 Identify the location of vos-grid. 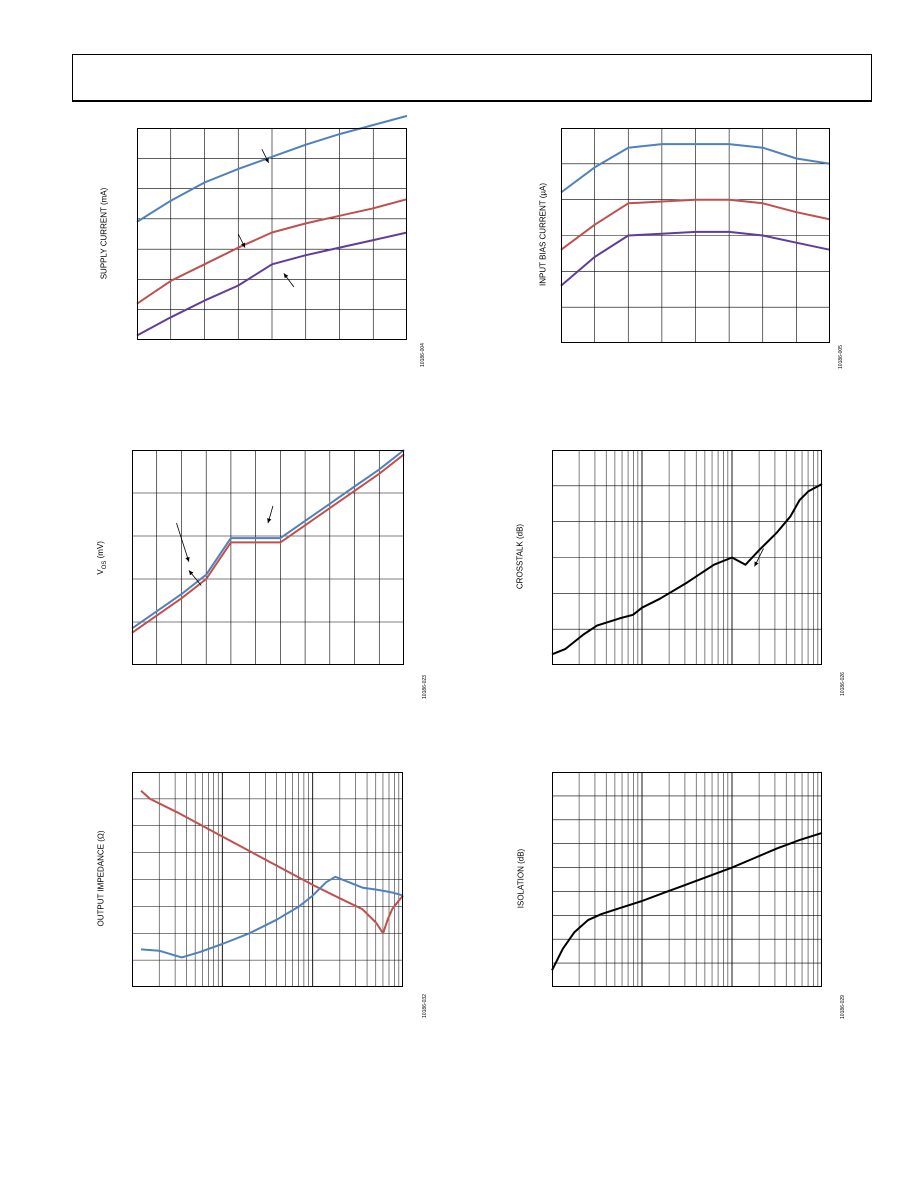
(268, 557).